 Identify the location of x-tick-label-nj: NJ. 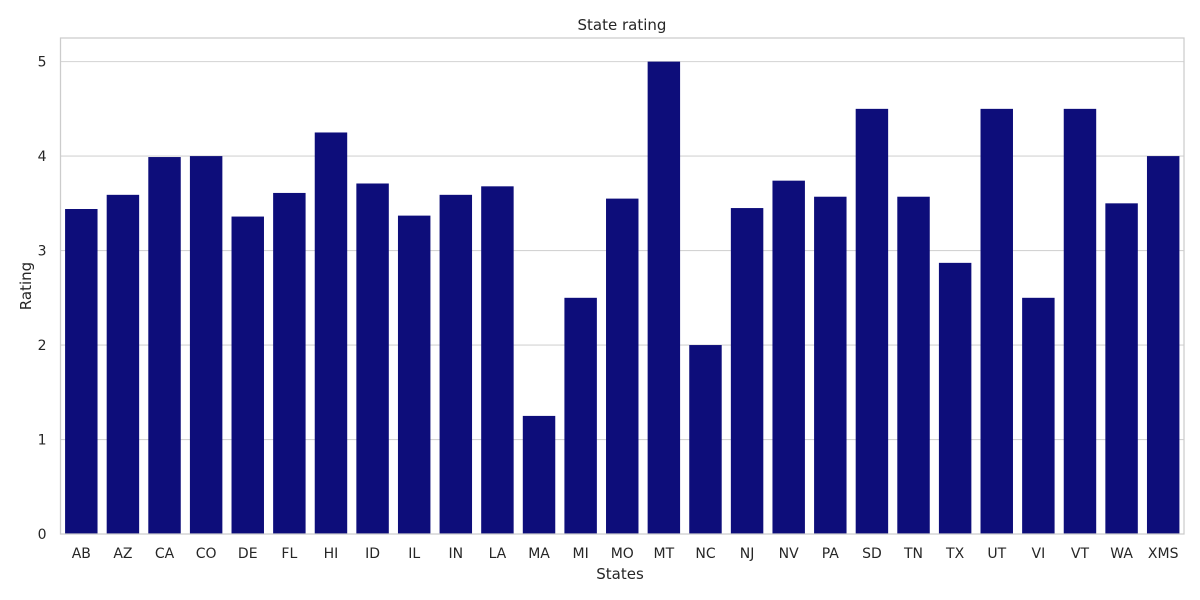
(747, 554).